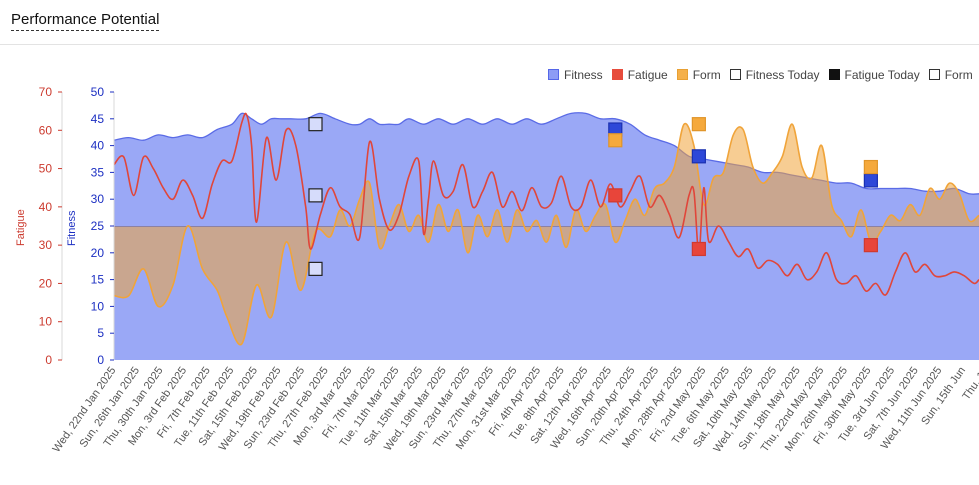 This screenshot has height=485, width=979. Describe the element at coordinates (98, 146) in the screenshot. I see `right-tick-label: 40` at that location.